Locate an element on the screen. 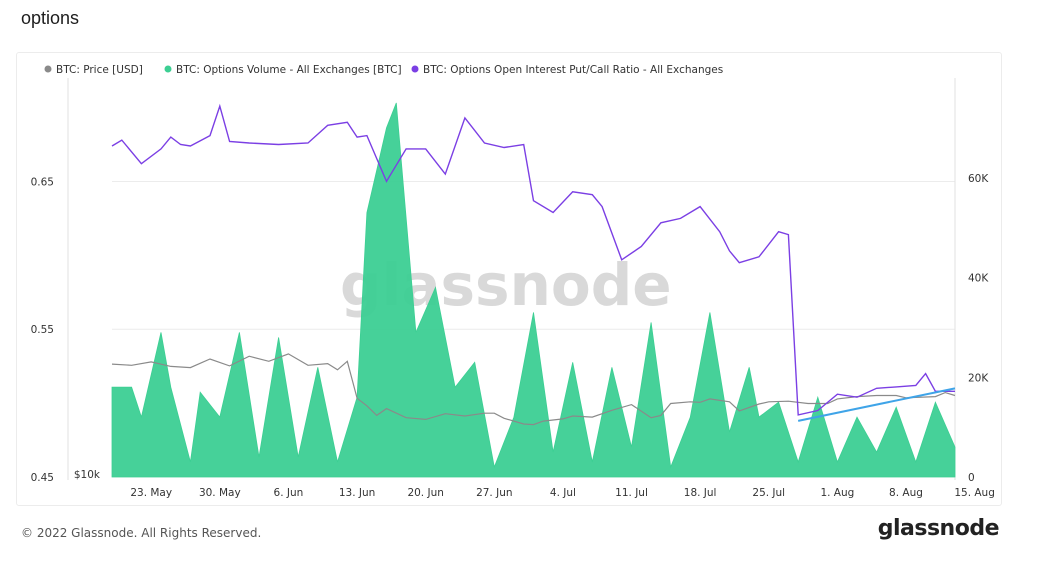 The image size is (1041, 572). trend-line-layer is located at coordinates (876, 404).